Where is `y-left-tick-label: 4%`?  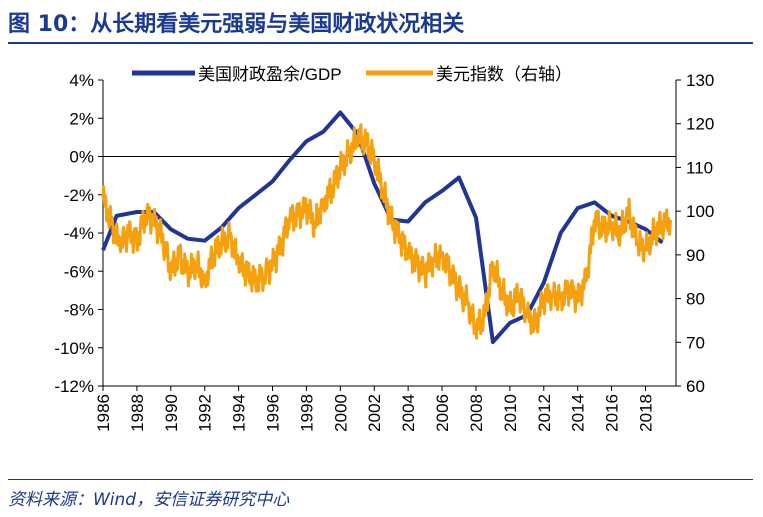
y-left-tick-label: 4% is located at coordinates (81, 80).